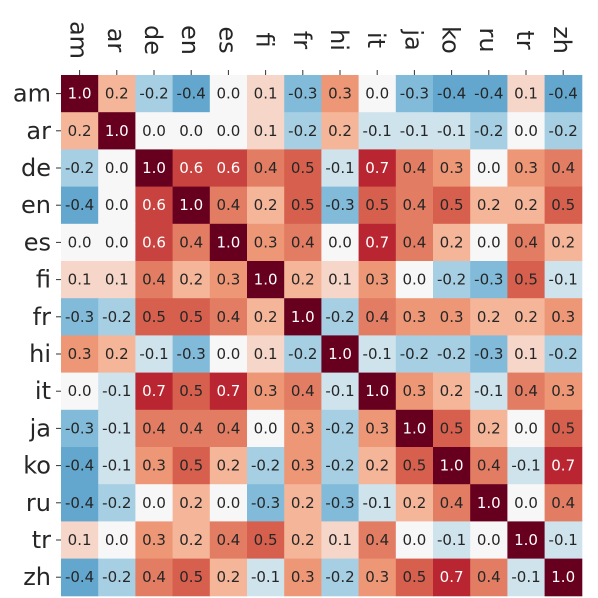  I want to click on x-tick-label: es, so click(227, 39).